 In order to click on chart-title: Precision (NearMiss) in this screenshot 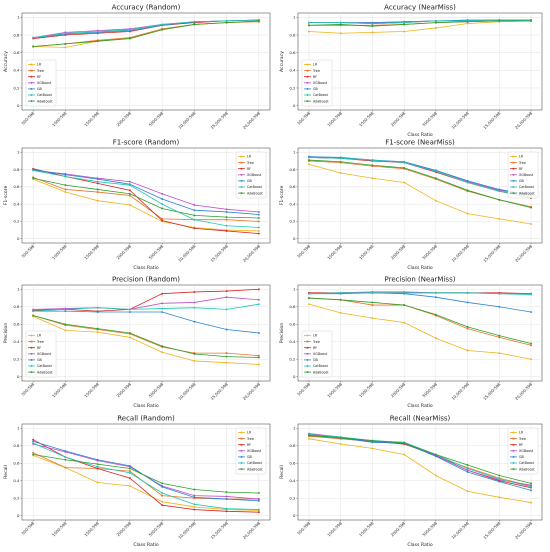, I will do `click(420, 280)`.